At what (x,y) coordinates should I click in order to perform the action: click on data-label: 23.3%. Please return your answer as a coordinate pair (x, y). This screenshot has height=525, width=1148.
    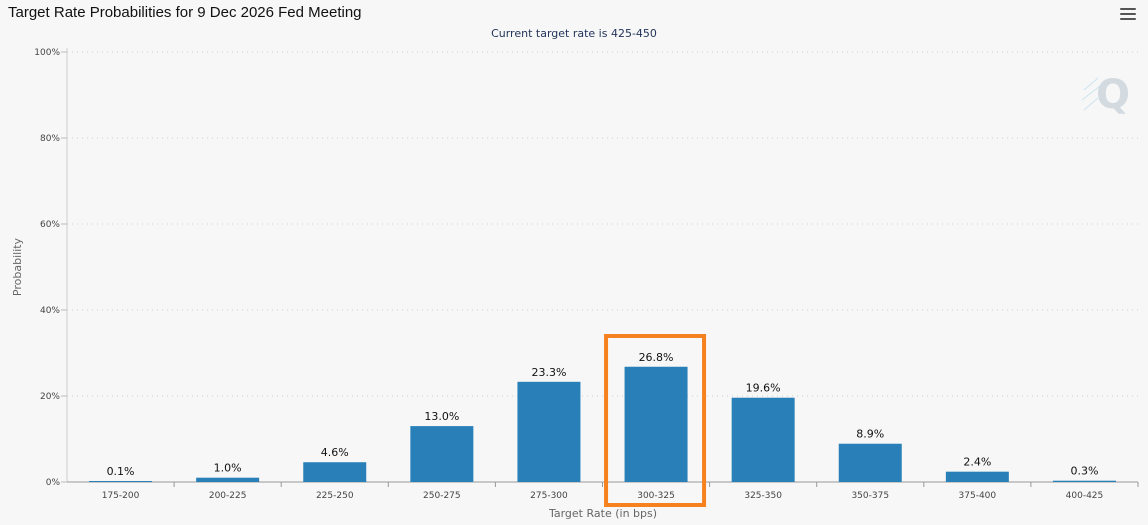
    Looking at the image, I should click on (548, 372).